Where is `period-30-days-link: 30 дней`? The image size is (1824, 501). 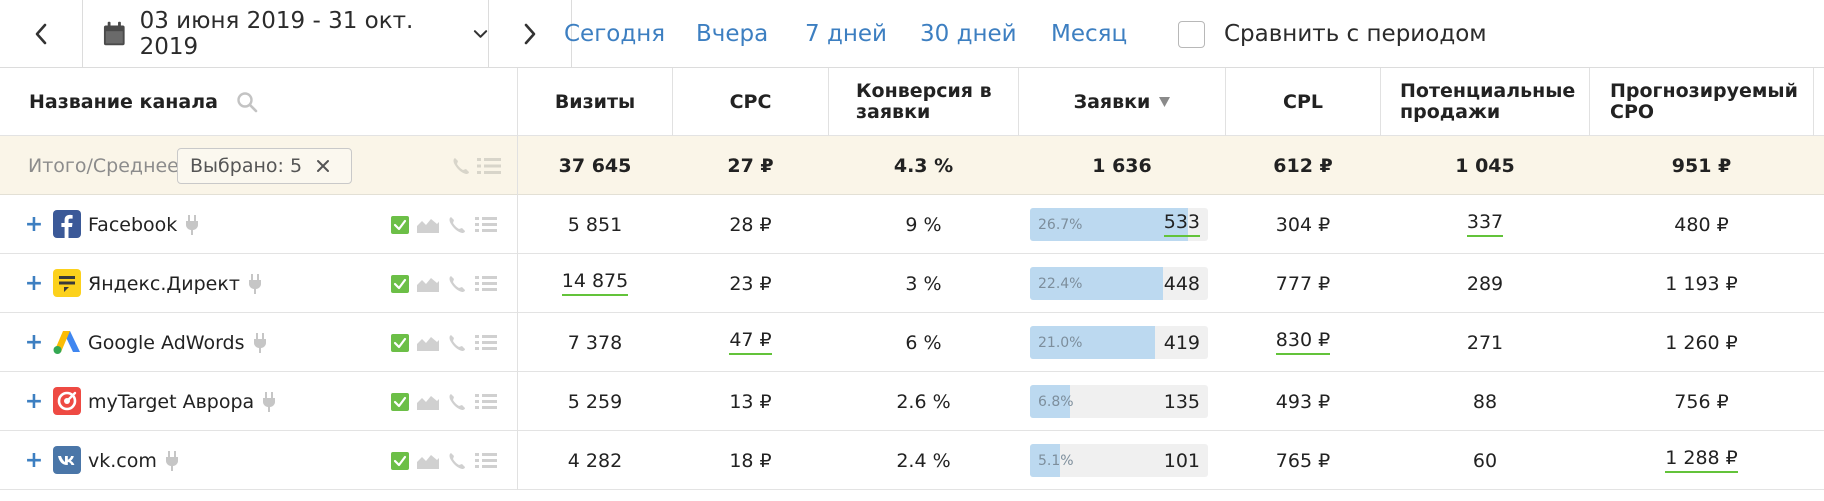 period-30-days-link: 30 дней is located at coordinates (968, 34).